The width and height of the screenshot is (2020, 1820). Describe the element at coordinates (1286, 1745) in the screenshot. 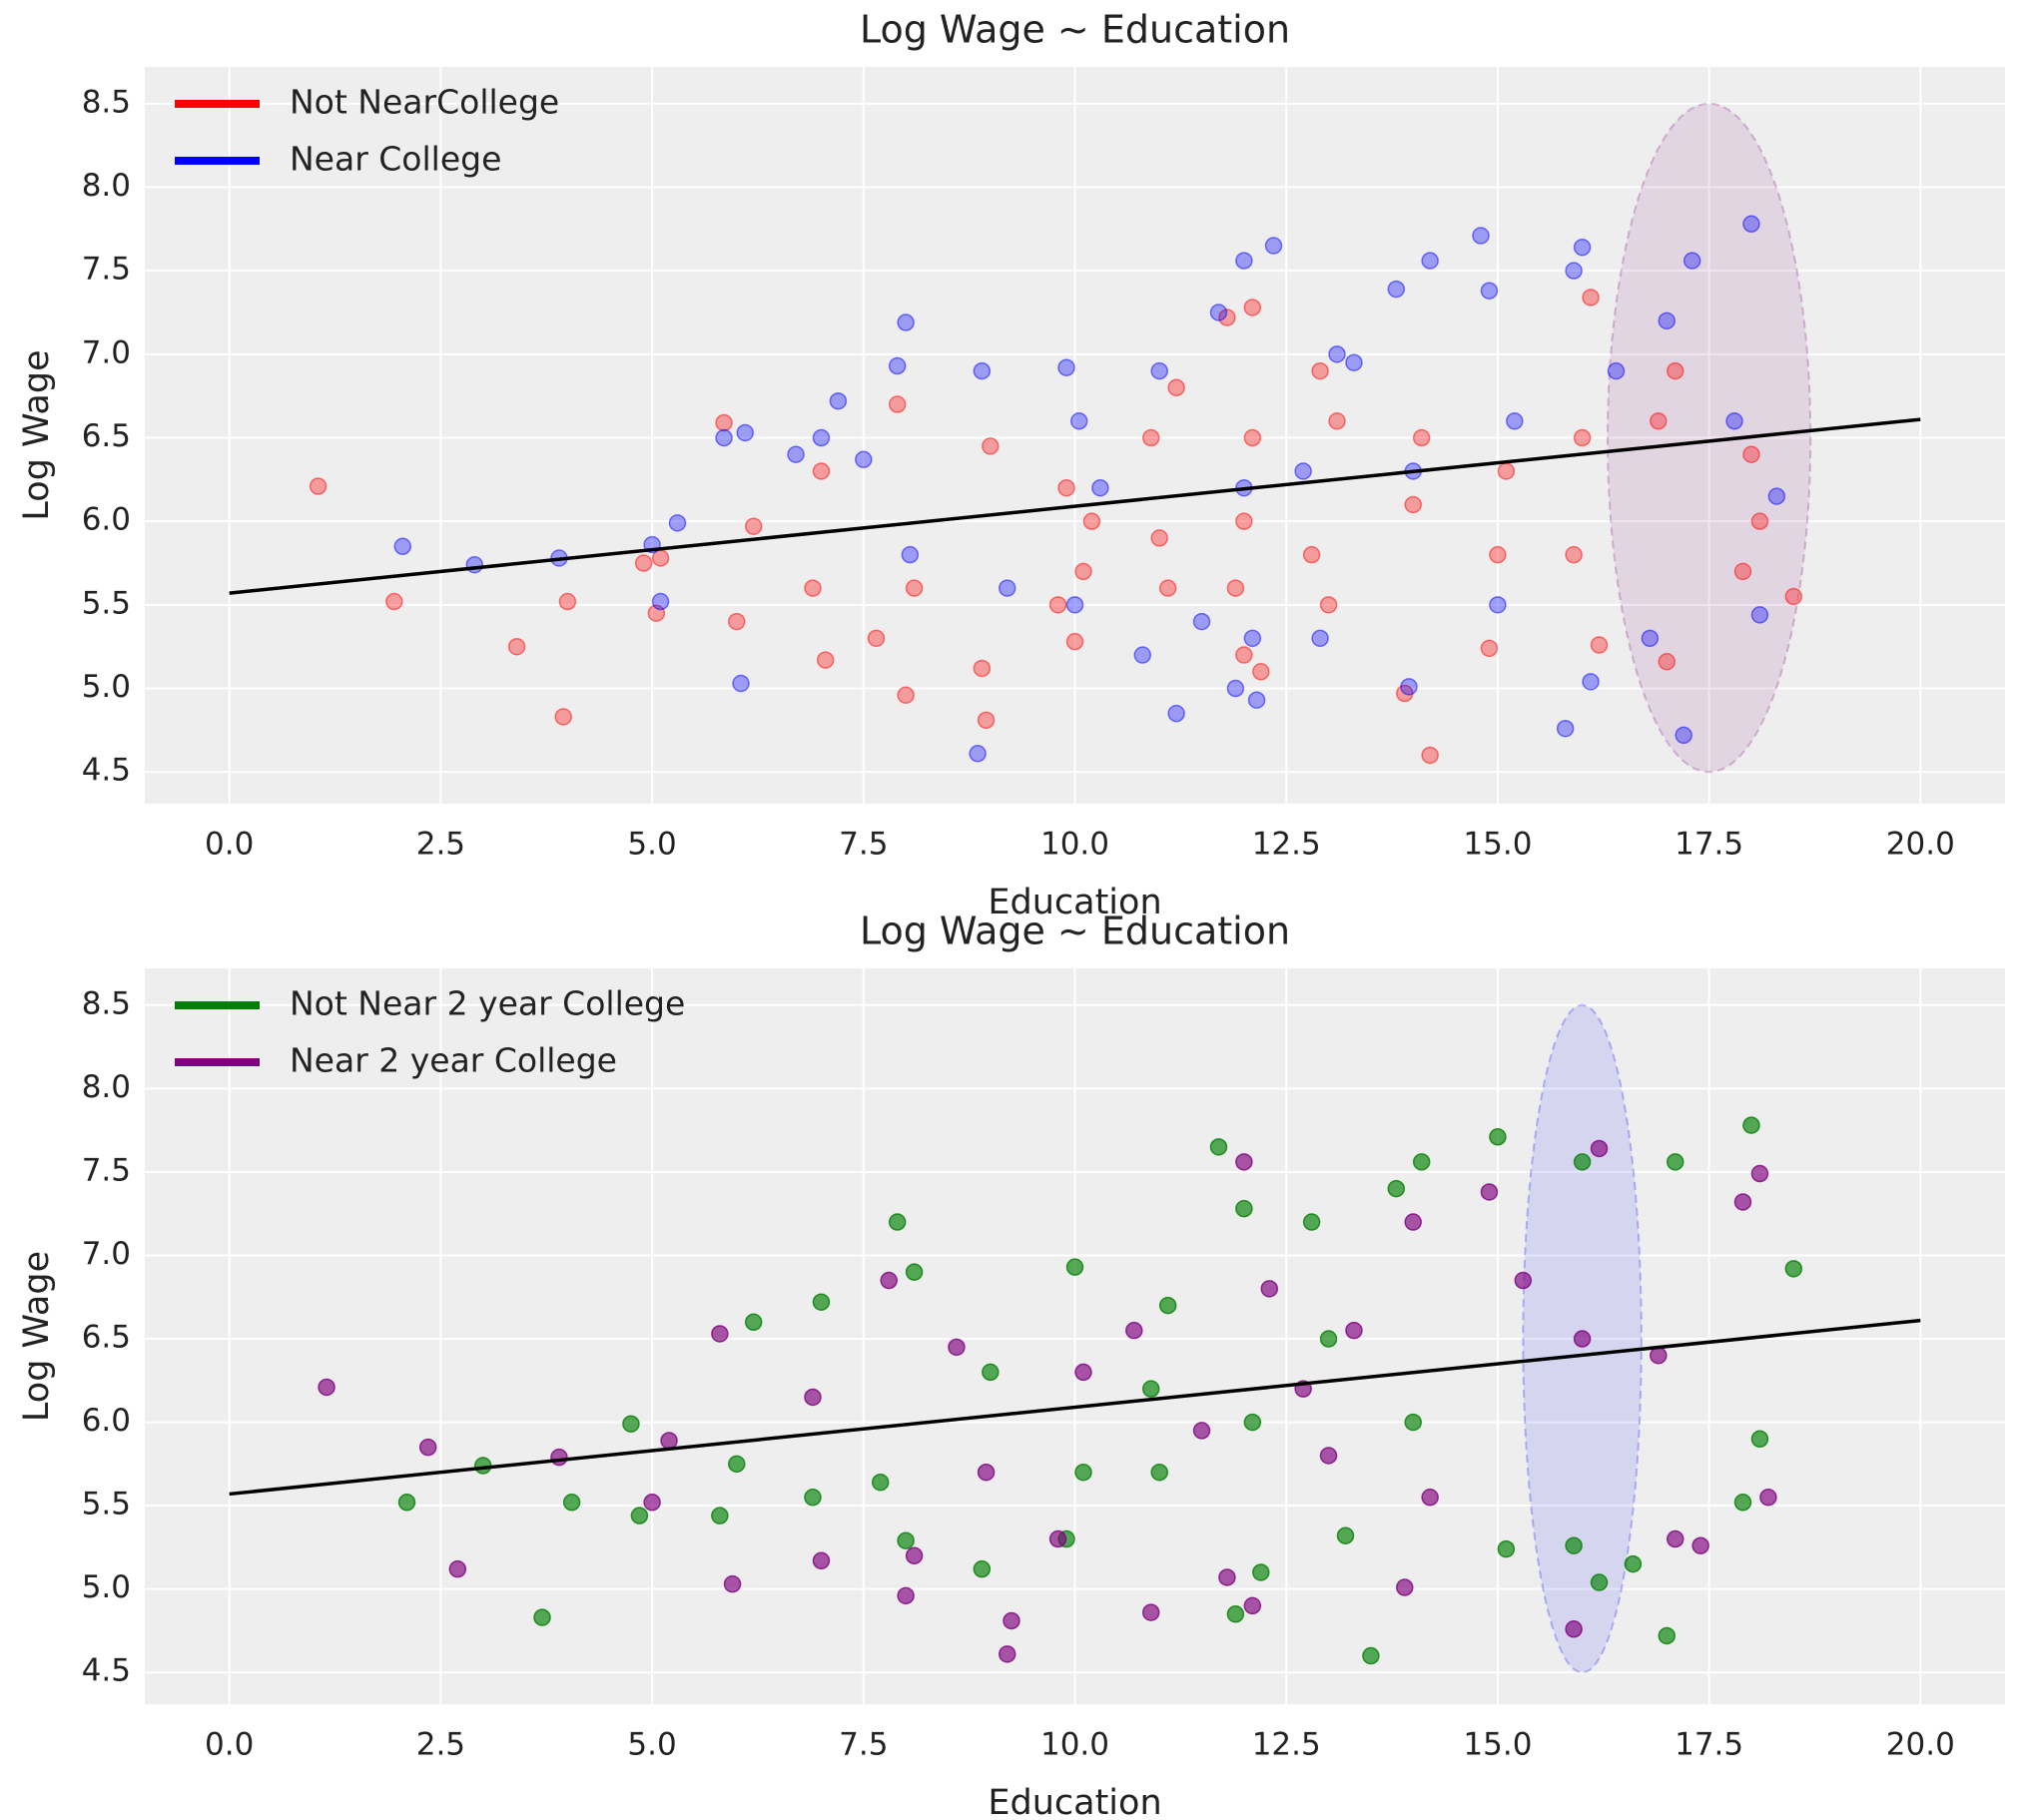

I see `x-tick-label: 12.5` at that location.